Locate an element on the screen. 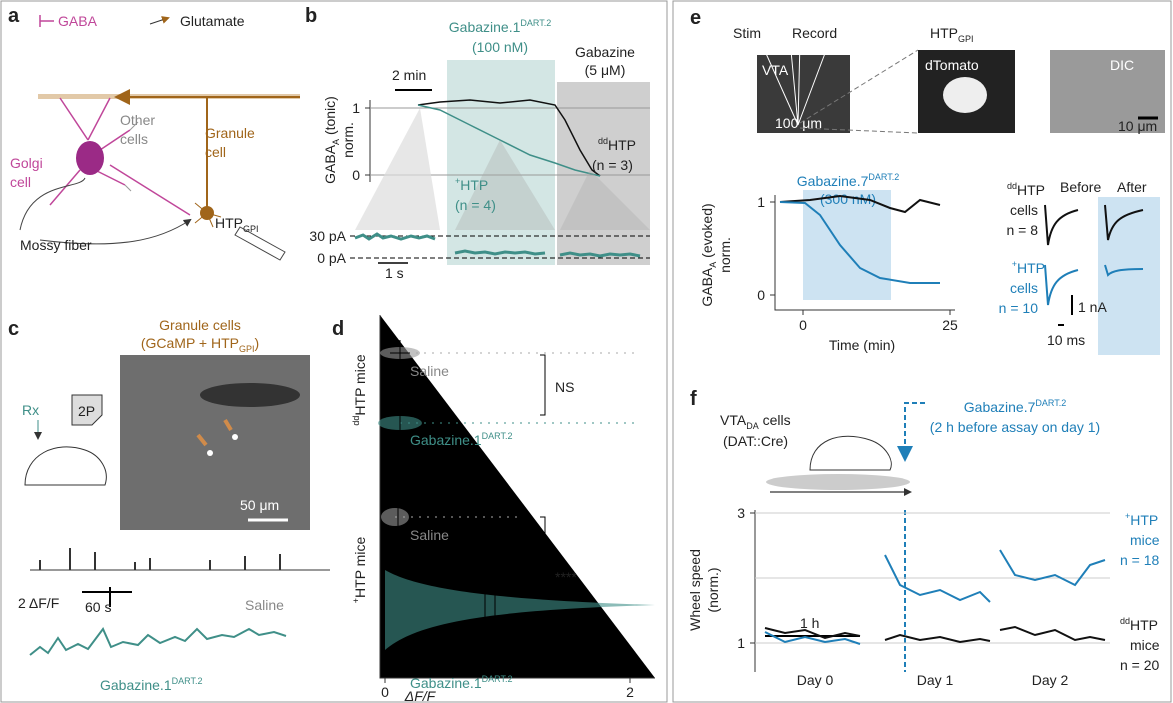  label: (tonic) is located at coordinates (330, 117).